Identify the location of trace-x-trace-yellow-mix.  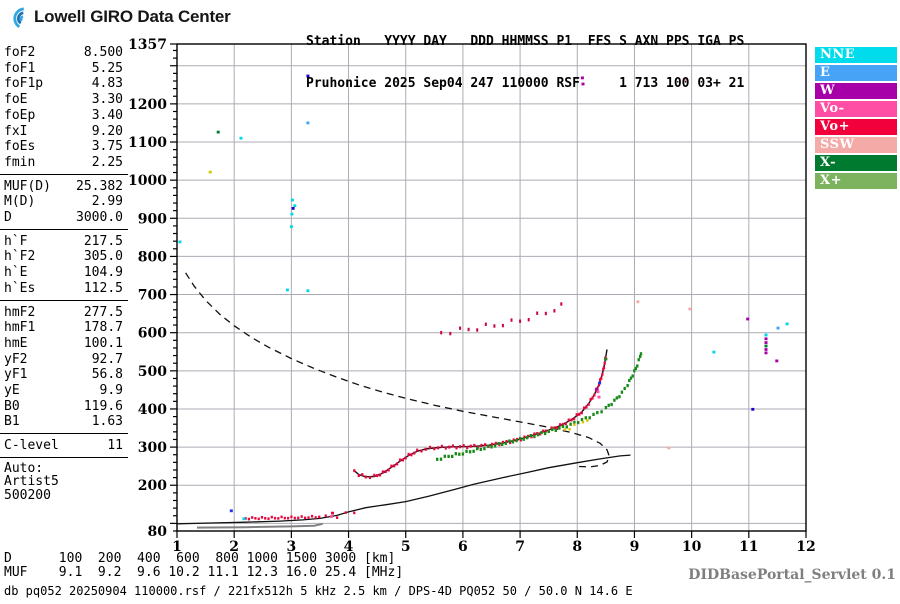
(576, 425).